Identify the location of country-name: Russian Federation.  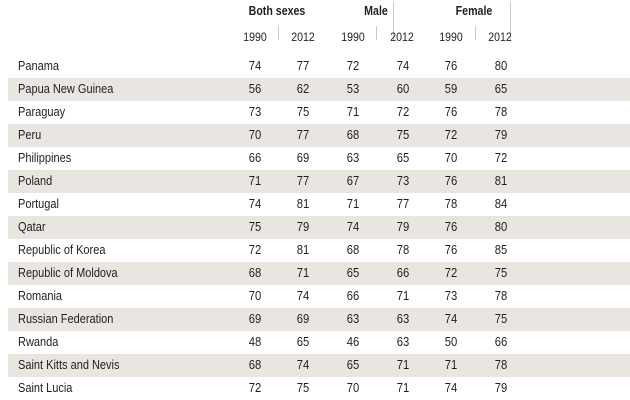
(66, 319).